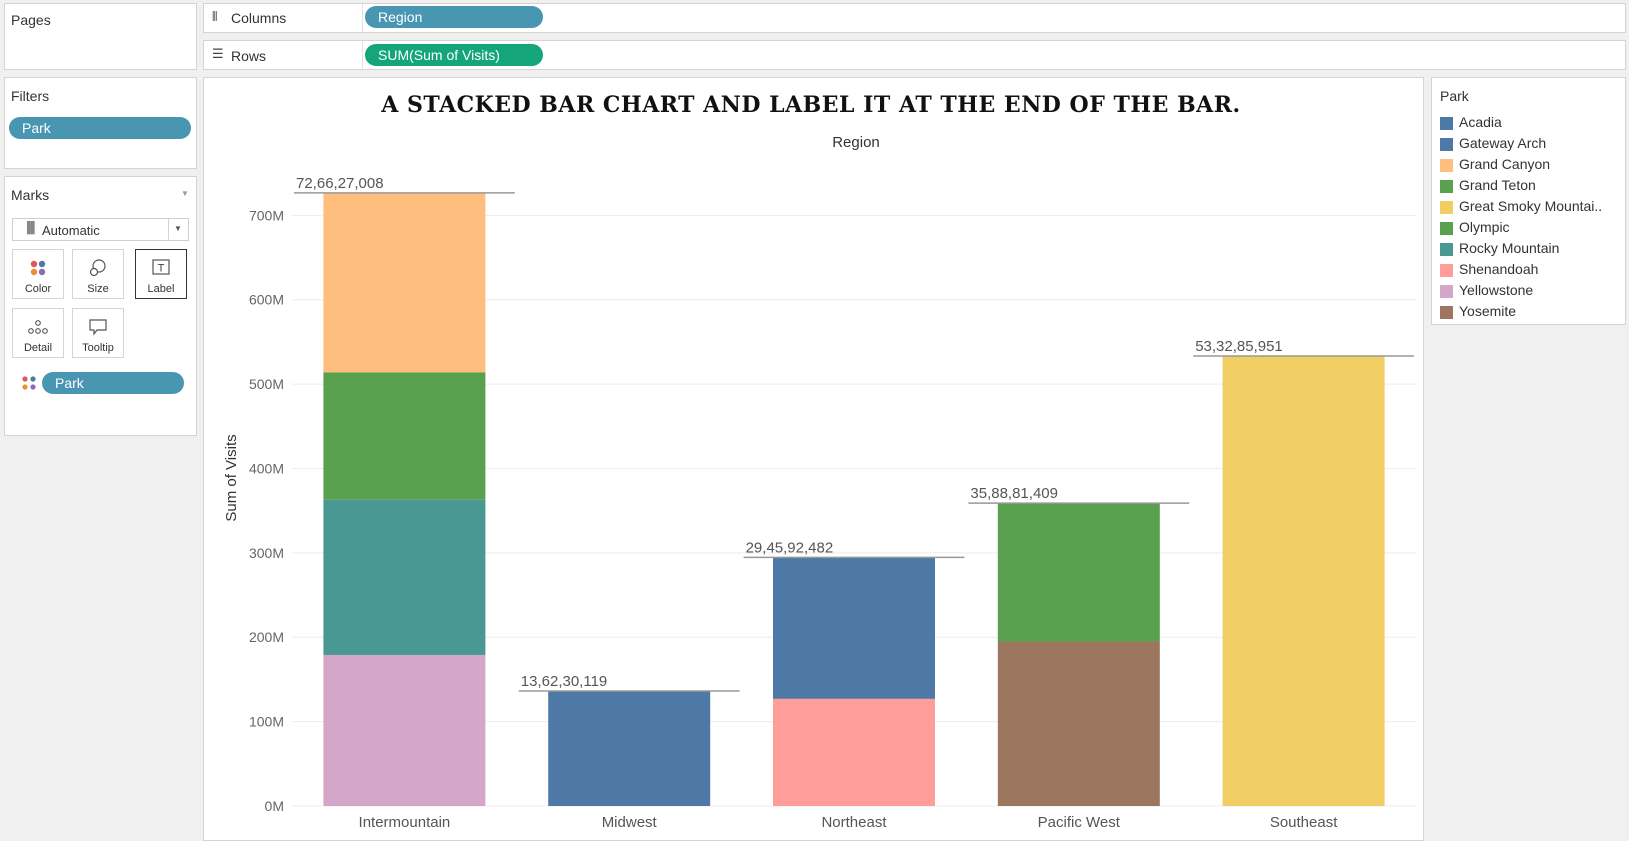 This screenshot has width=1629, height=841. I want to click on y-tick-label: 100M, so click(266, 722).